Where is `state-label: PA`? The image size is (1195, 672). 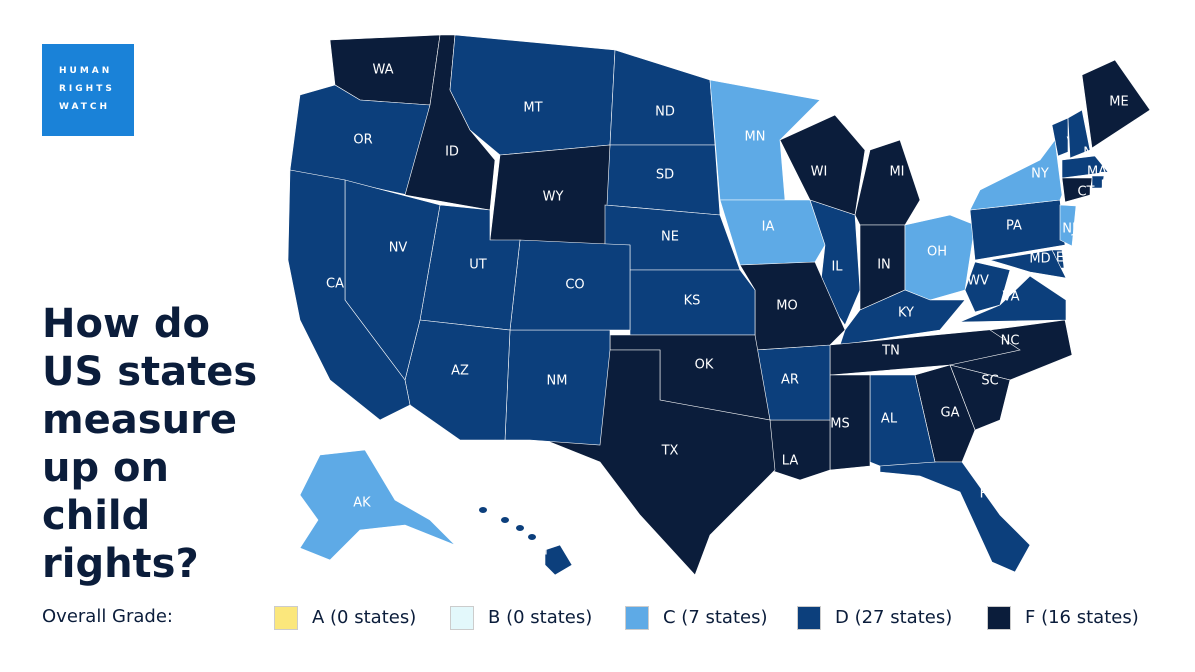
state-label: PA is located at coordinates (1014, 226).